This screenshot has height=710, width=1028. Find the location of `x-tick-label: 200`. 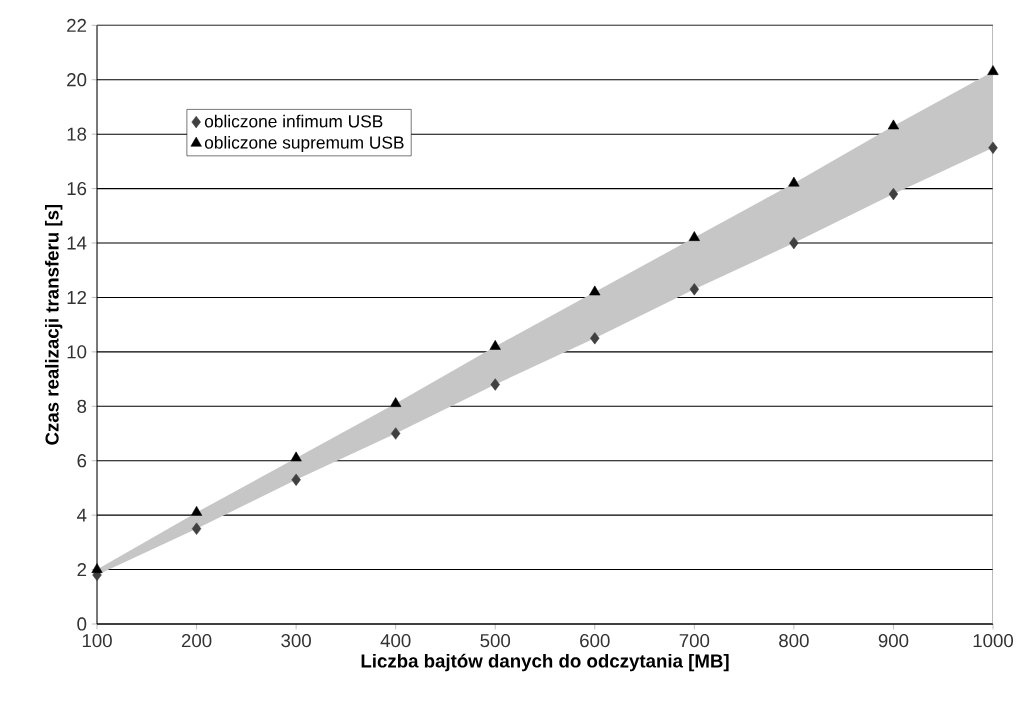

x-tick-label: 200 is located at coordinates (196, 641).